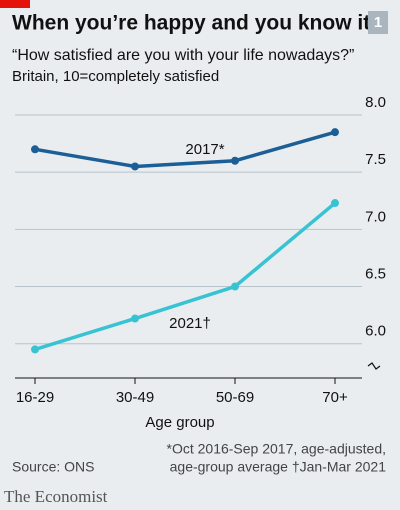 Image resolution: width=400 pixels, height=510 pixels. Describe the element at coordinates (335, 397) in the screenshot. I see `x-tick-label: 70+` at that location.